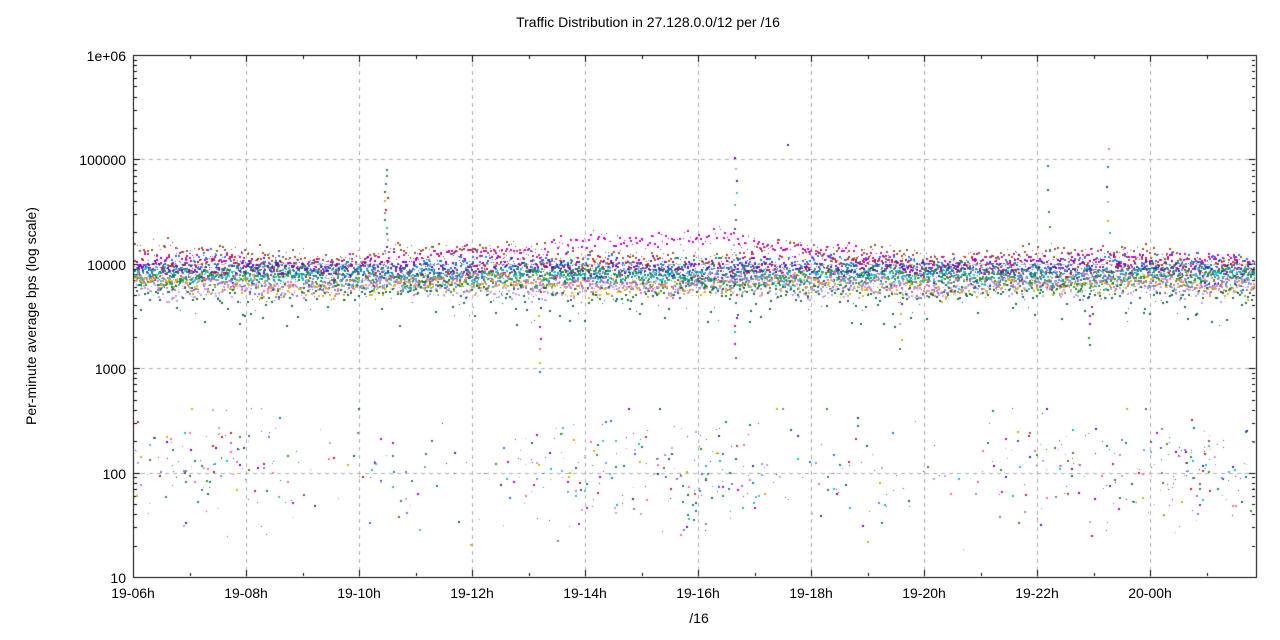  Describe the element at coordinates (1150, 593) in the screenshot. I see `x-tick-label: 20-00h` at that location.